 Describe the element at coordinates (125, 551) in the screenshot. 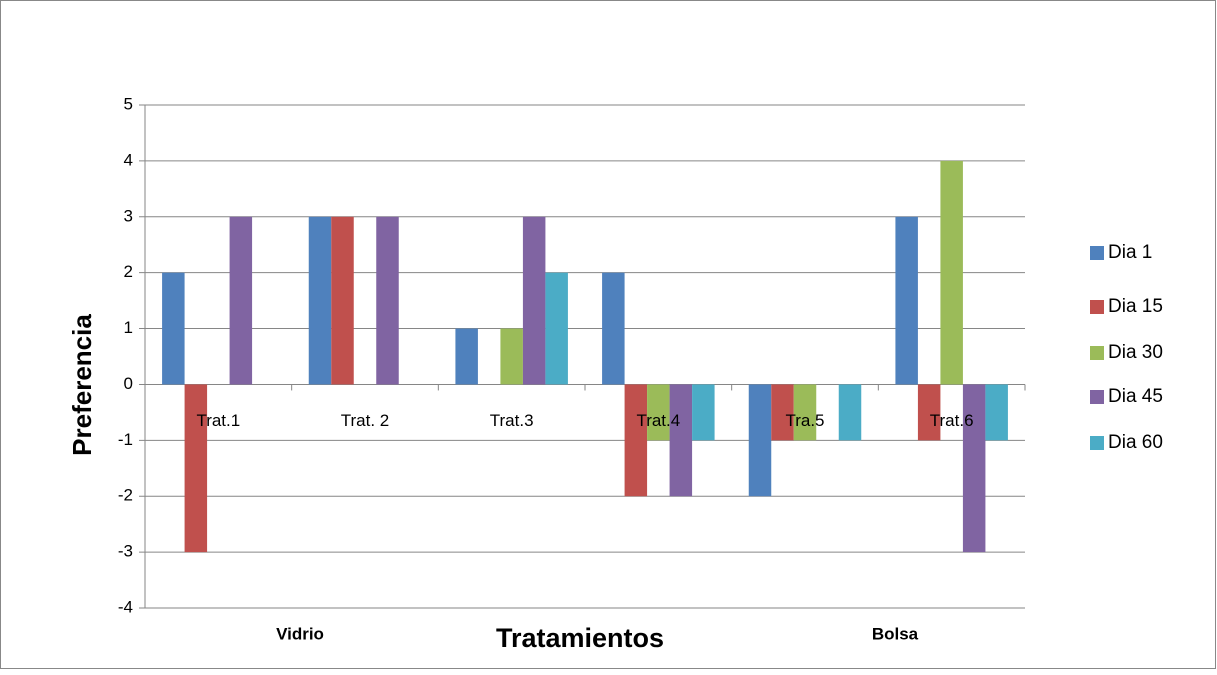

I see `y-tick-label: -3` at that location.